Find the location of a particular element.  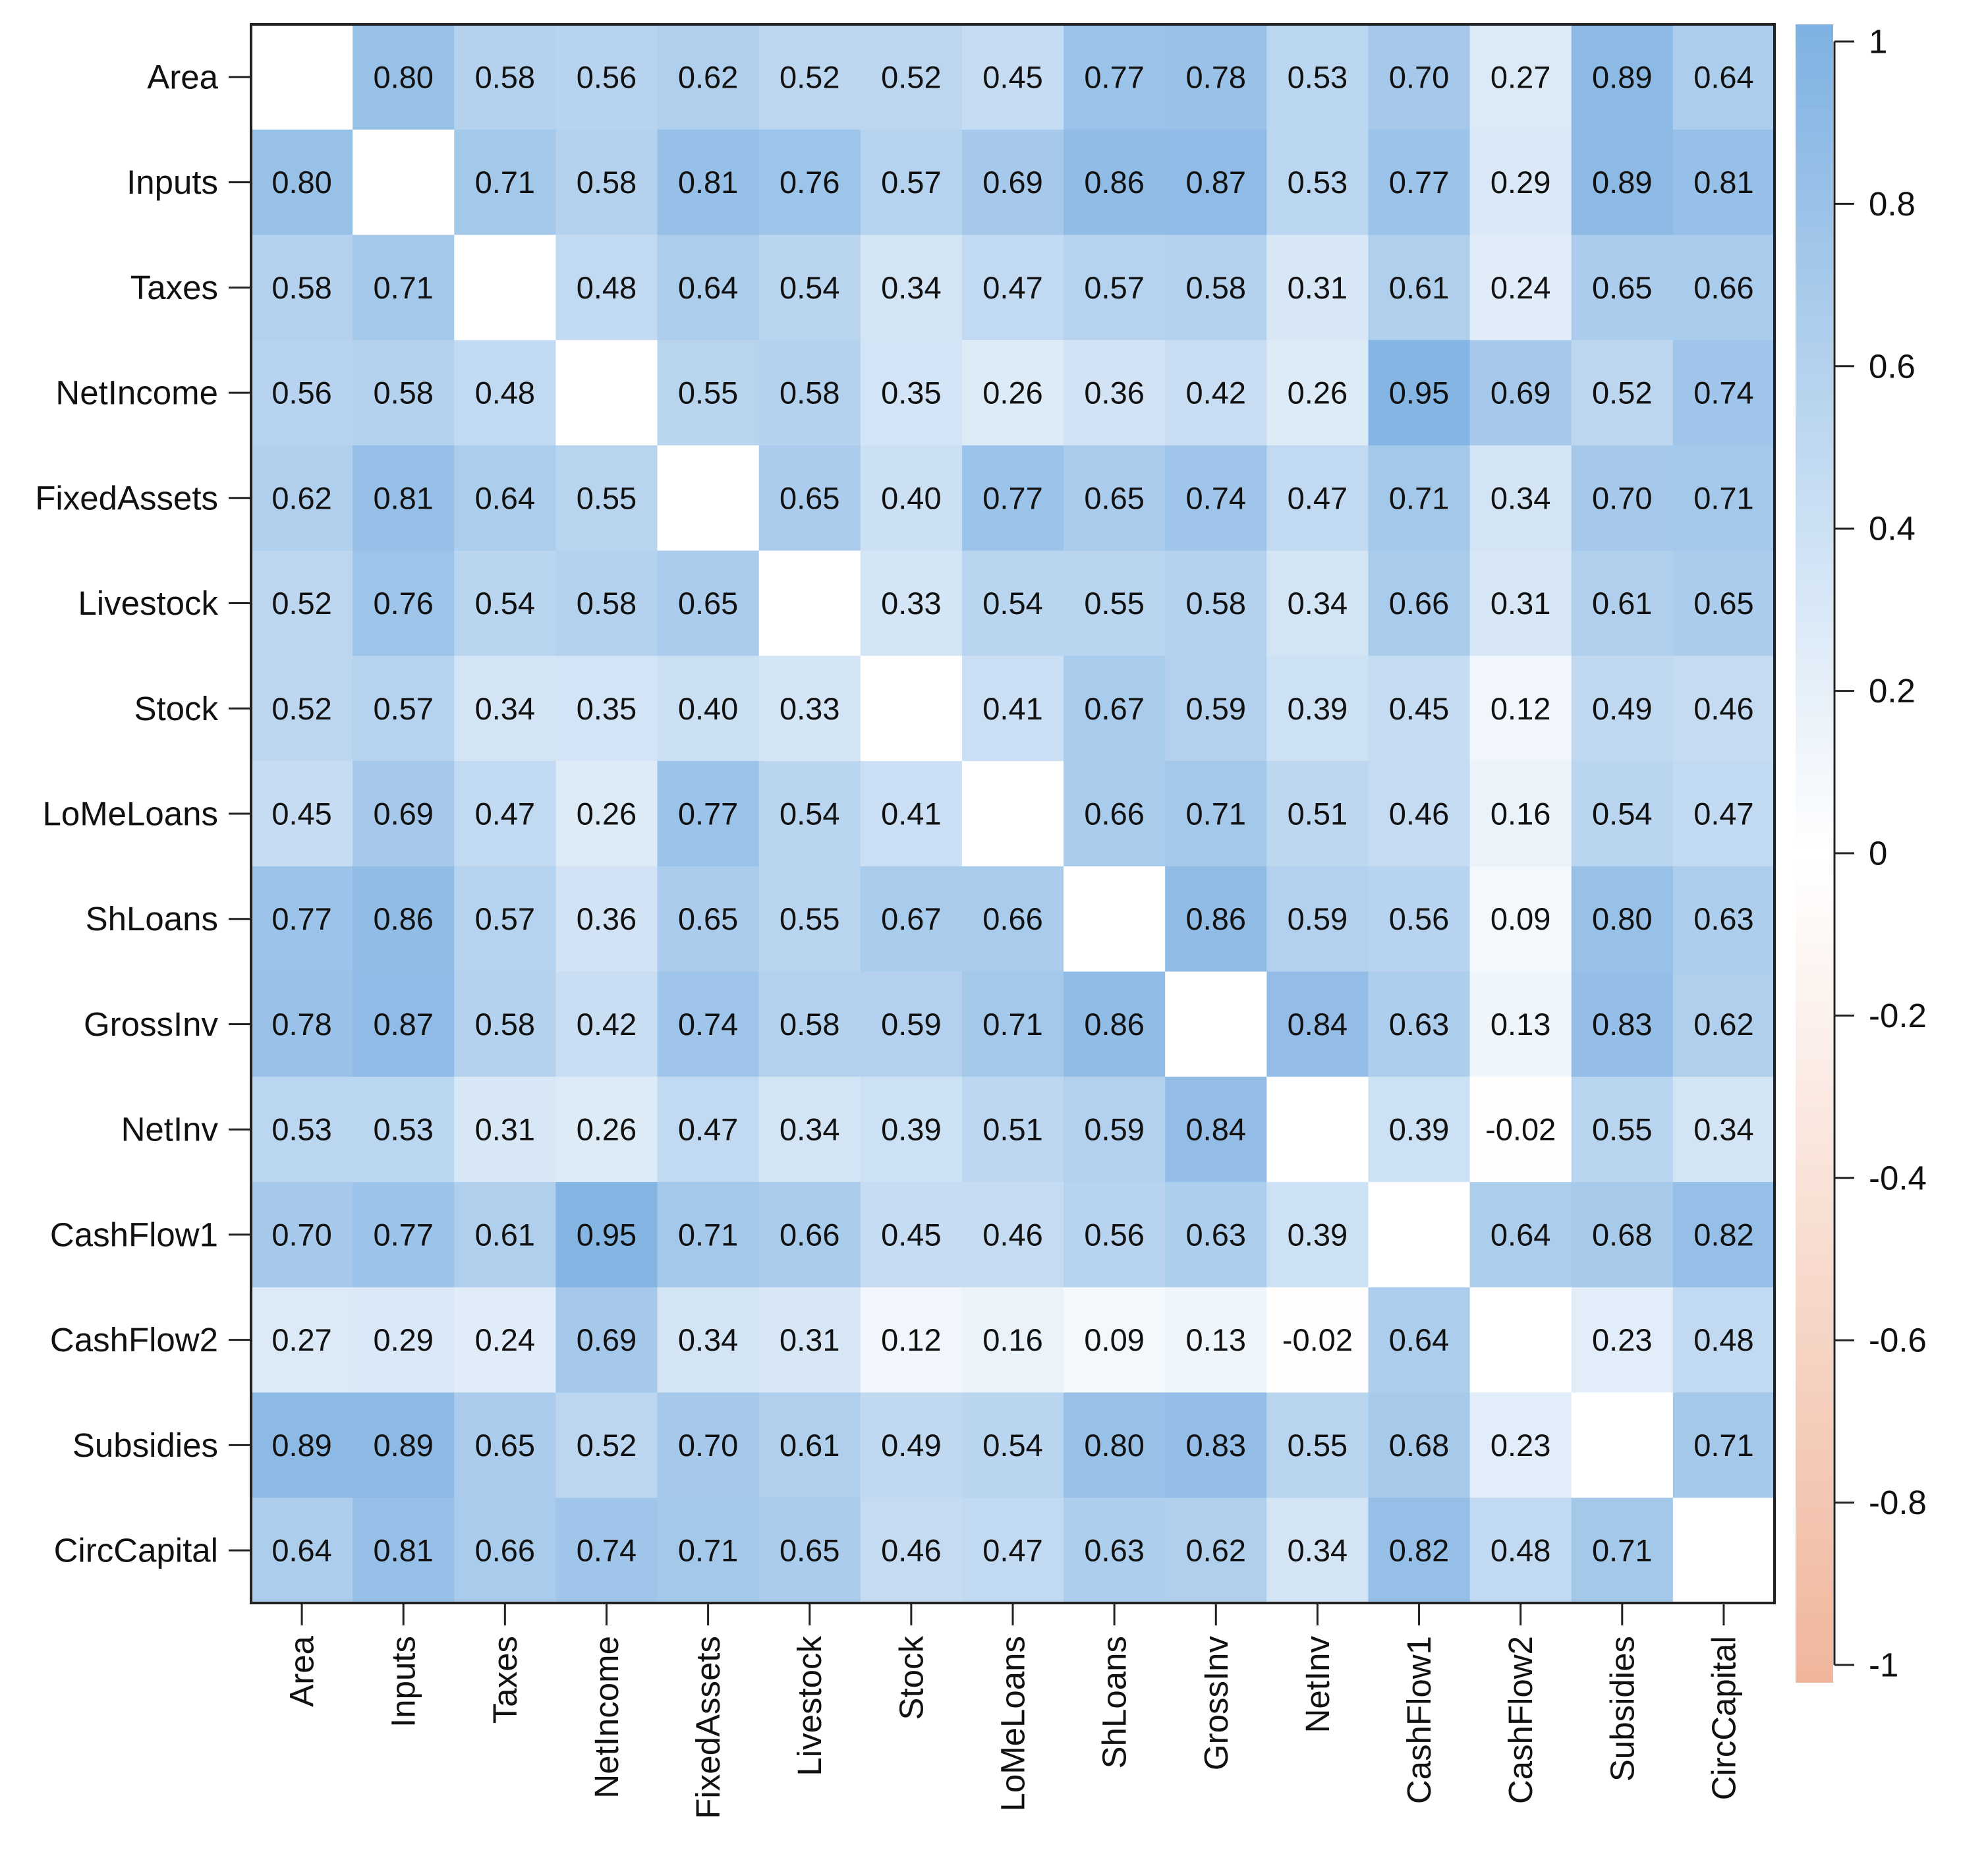

heatmap-cell-value: 0.53 is located at coordinates (301, 1129).